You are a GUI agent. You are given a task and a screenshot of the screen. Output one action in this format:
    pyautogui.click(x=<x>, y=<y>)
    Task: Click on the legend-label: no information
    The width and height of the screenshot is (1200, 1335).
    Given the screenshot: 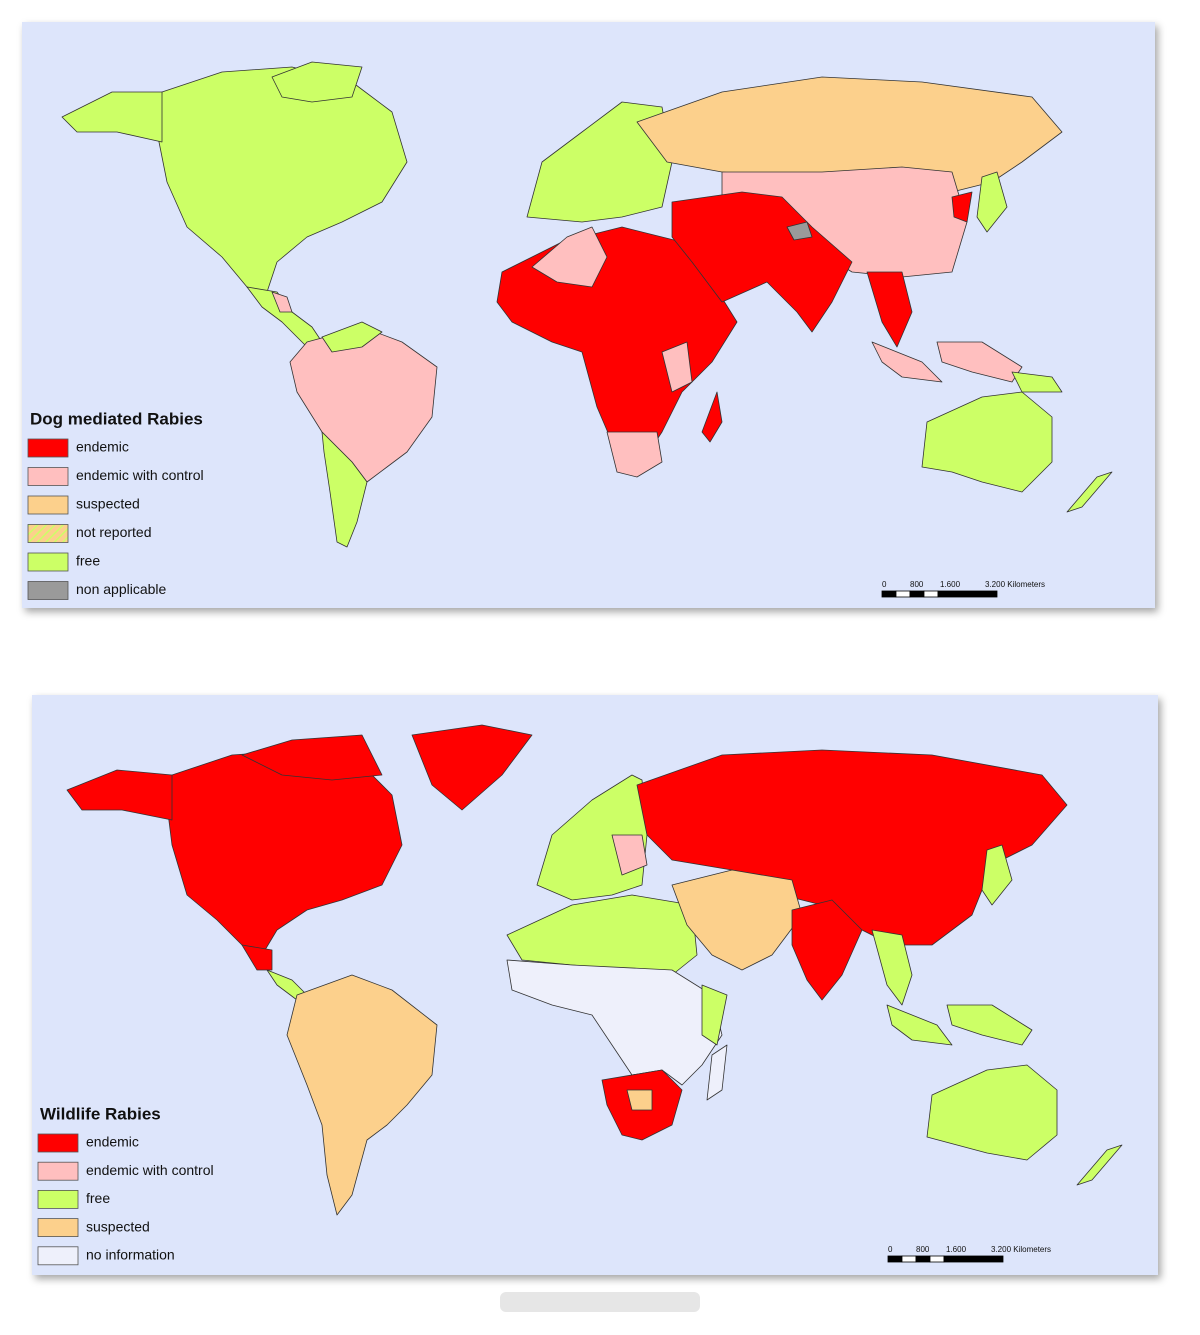 What is the action you would take?
    pyautogui.click(x=130, y=1255)
    